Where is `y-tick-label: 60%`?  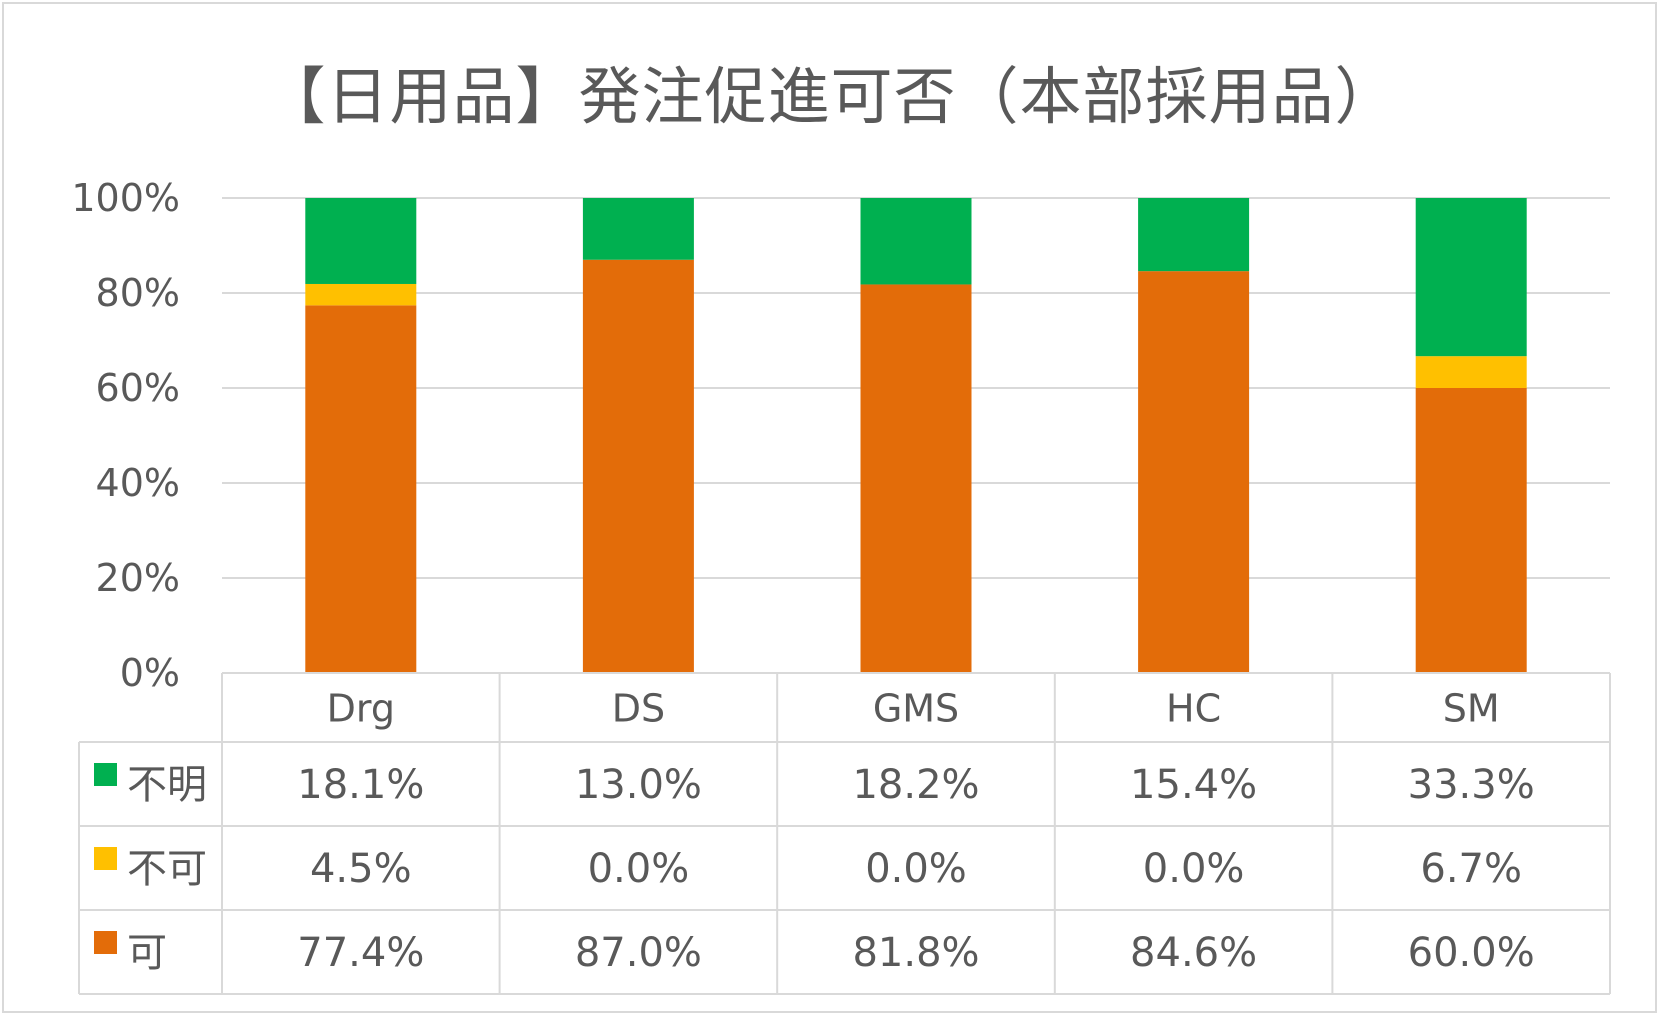
y-tick-label: 60% is located at coordinates (138, 388).